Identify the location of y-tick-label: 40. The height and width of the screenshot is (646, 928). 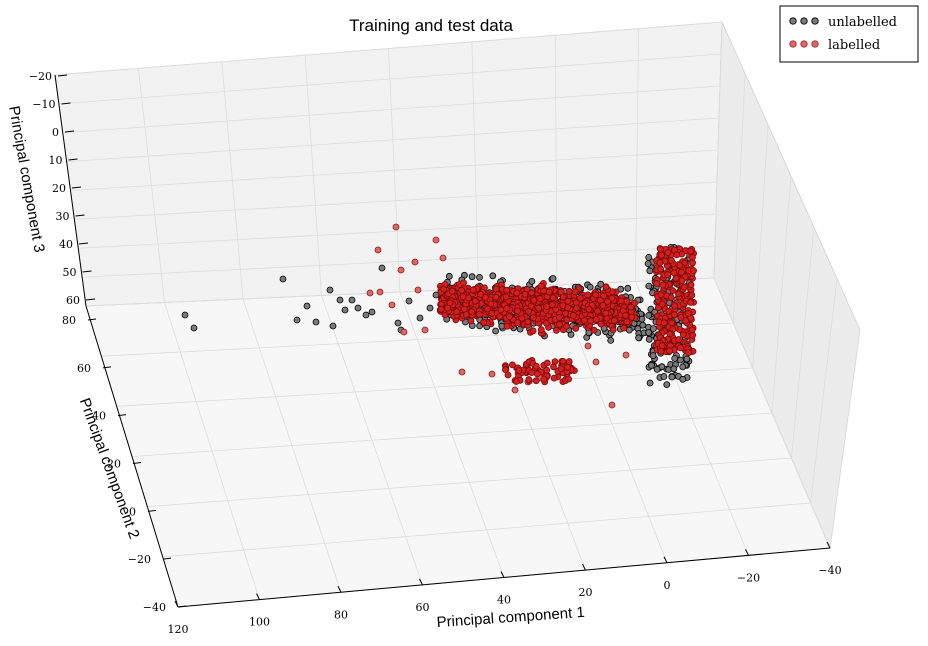
(99, 416).